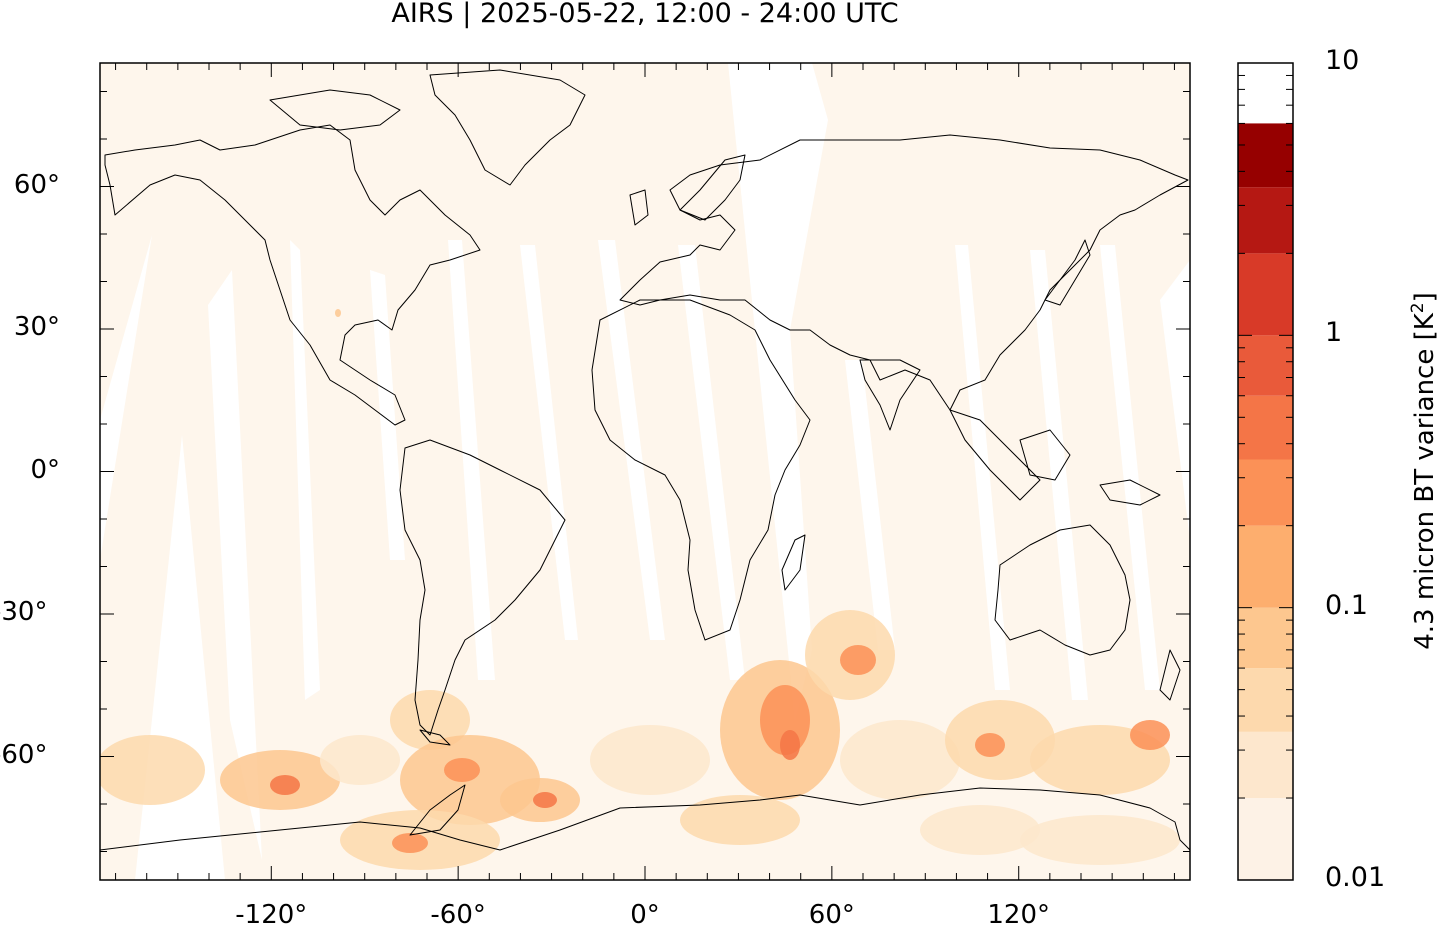 This screenshot has height=930, width=1442. What do you see at coordinates (645, 14) in the screenshot?
I see `map-title: AIRS | 2025-05-22, 12:00 - 24:00 UTC` at bounding box center [645, 14].